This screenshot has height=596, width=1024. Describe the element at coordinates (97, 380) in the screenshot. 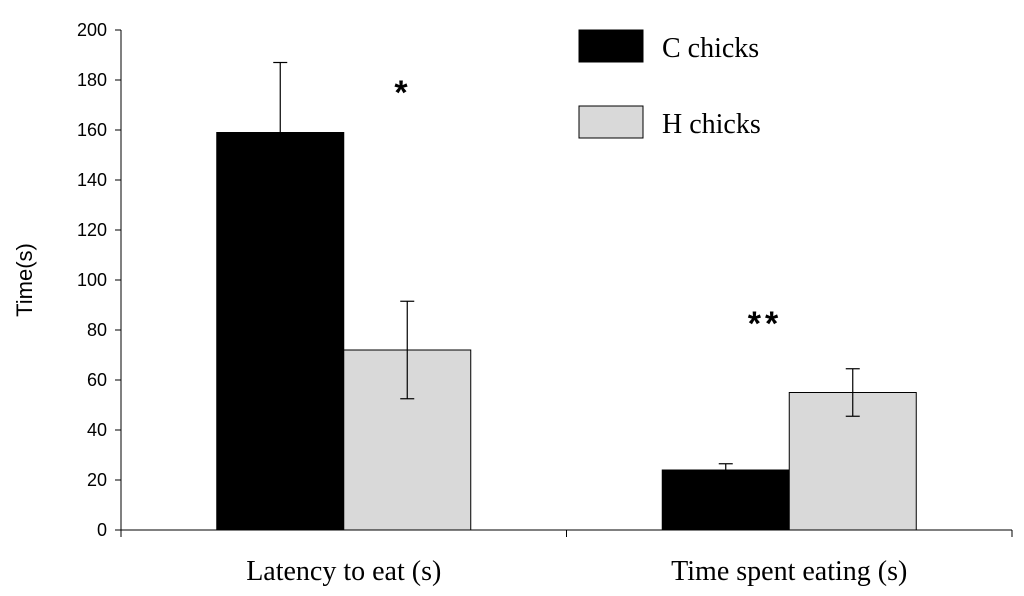

I see `y-tick-label: 60` at that location.